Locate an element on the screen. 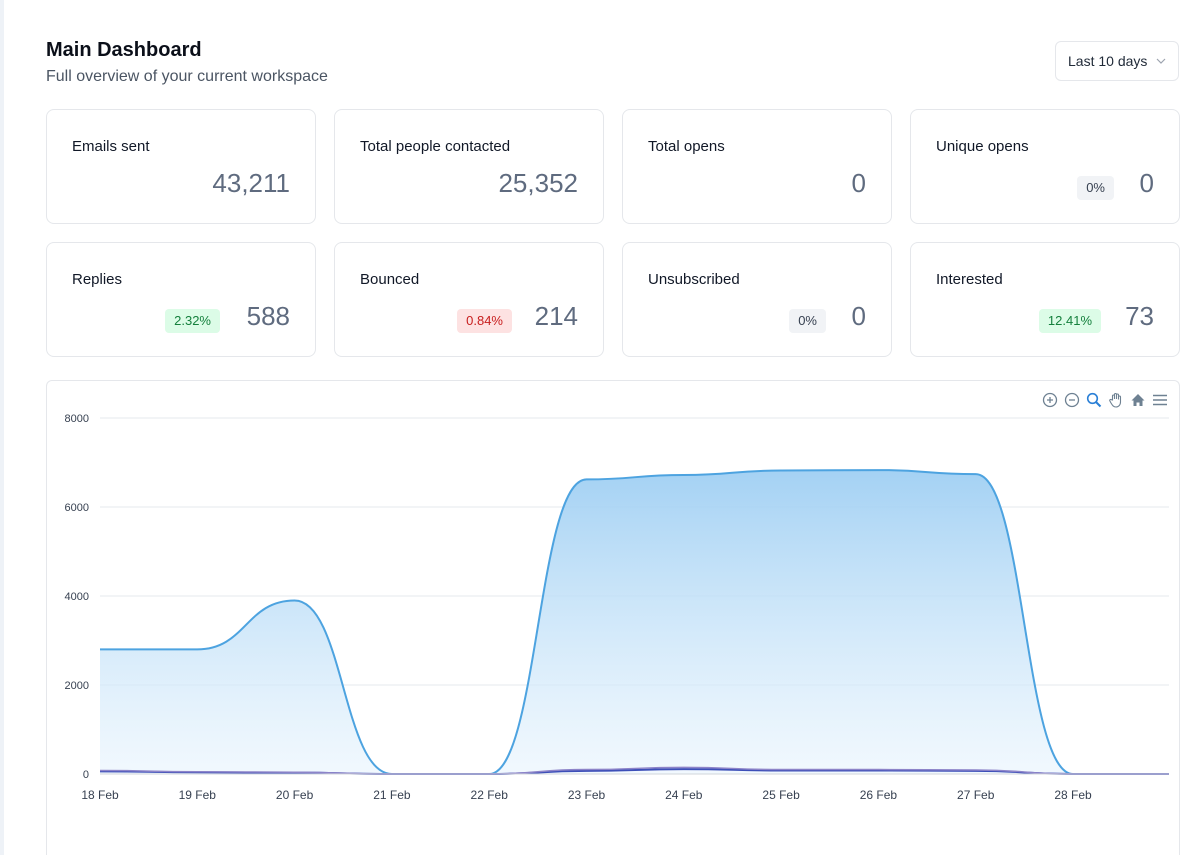  y-tick-label: 8000 is located at coordinates (77, 419).